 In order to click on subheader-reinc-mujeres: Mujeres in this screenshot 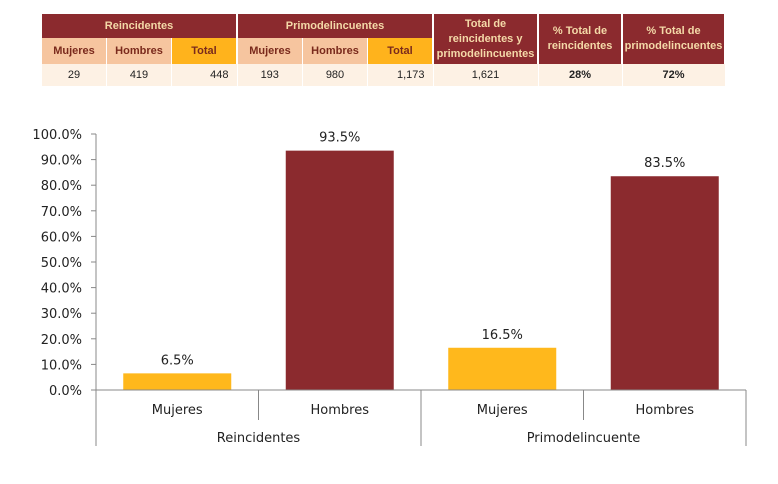, I will do `click(74, 51)`.